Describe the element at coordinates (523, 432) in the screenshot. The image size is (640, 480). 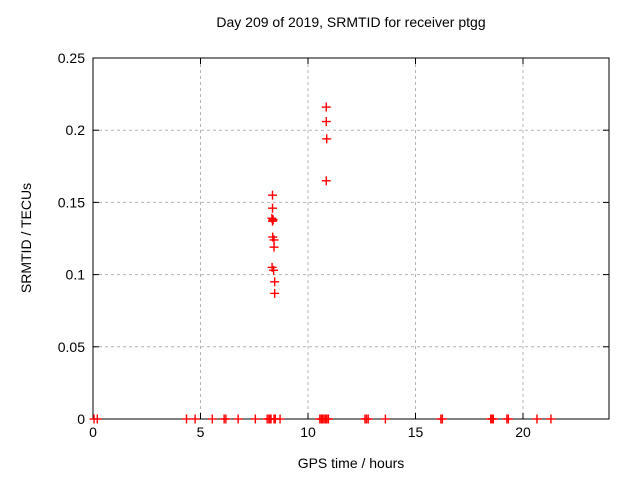
I see `x-tick-label: 20` at that location.